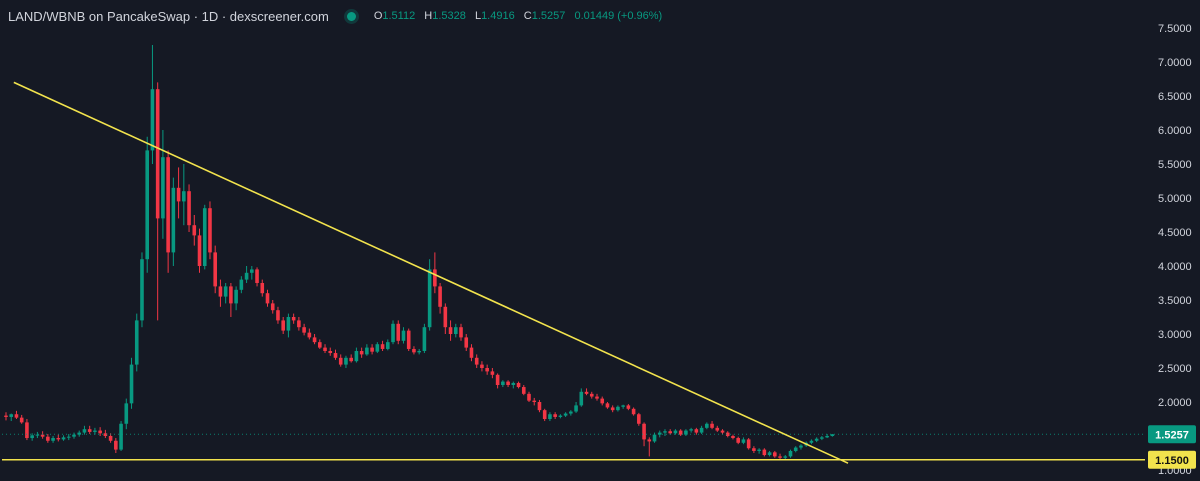 The height and width of the screenshot is (481, 1200). I want to click on y-tick-label: 5.5000, so click(1175, 165).